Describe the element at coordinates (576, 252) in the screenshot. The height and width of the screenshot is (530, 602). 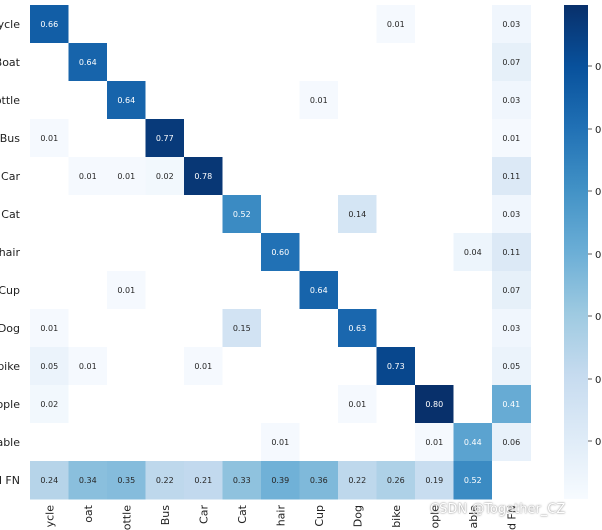
I see `colorbar-gradient` at that location.